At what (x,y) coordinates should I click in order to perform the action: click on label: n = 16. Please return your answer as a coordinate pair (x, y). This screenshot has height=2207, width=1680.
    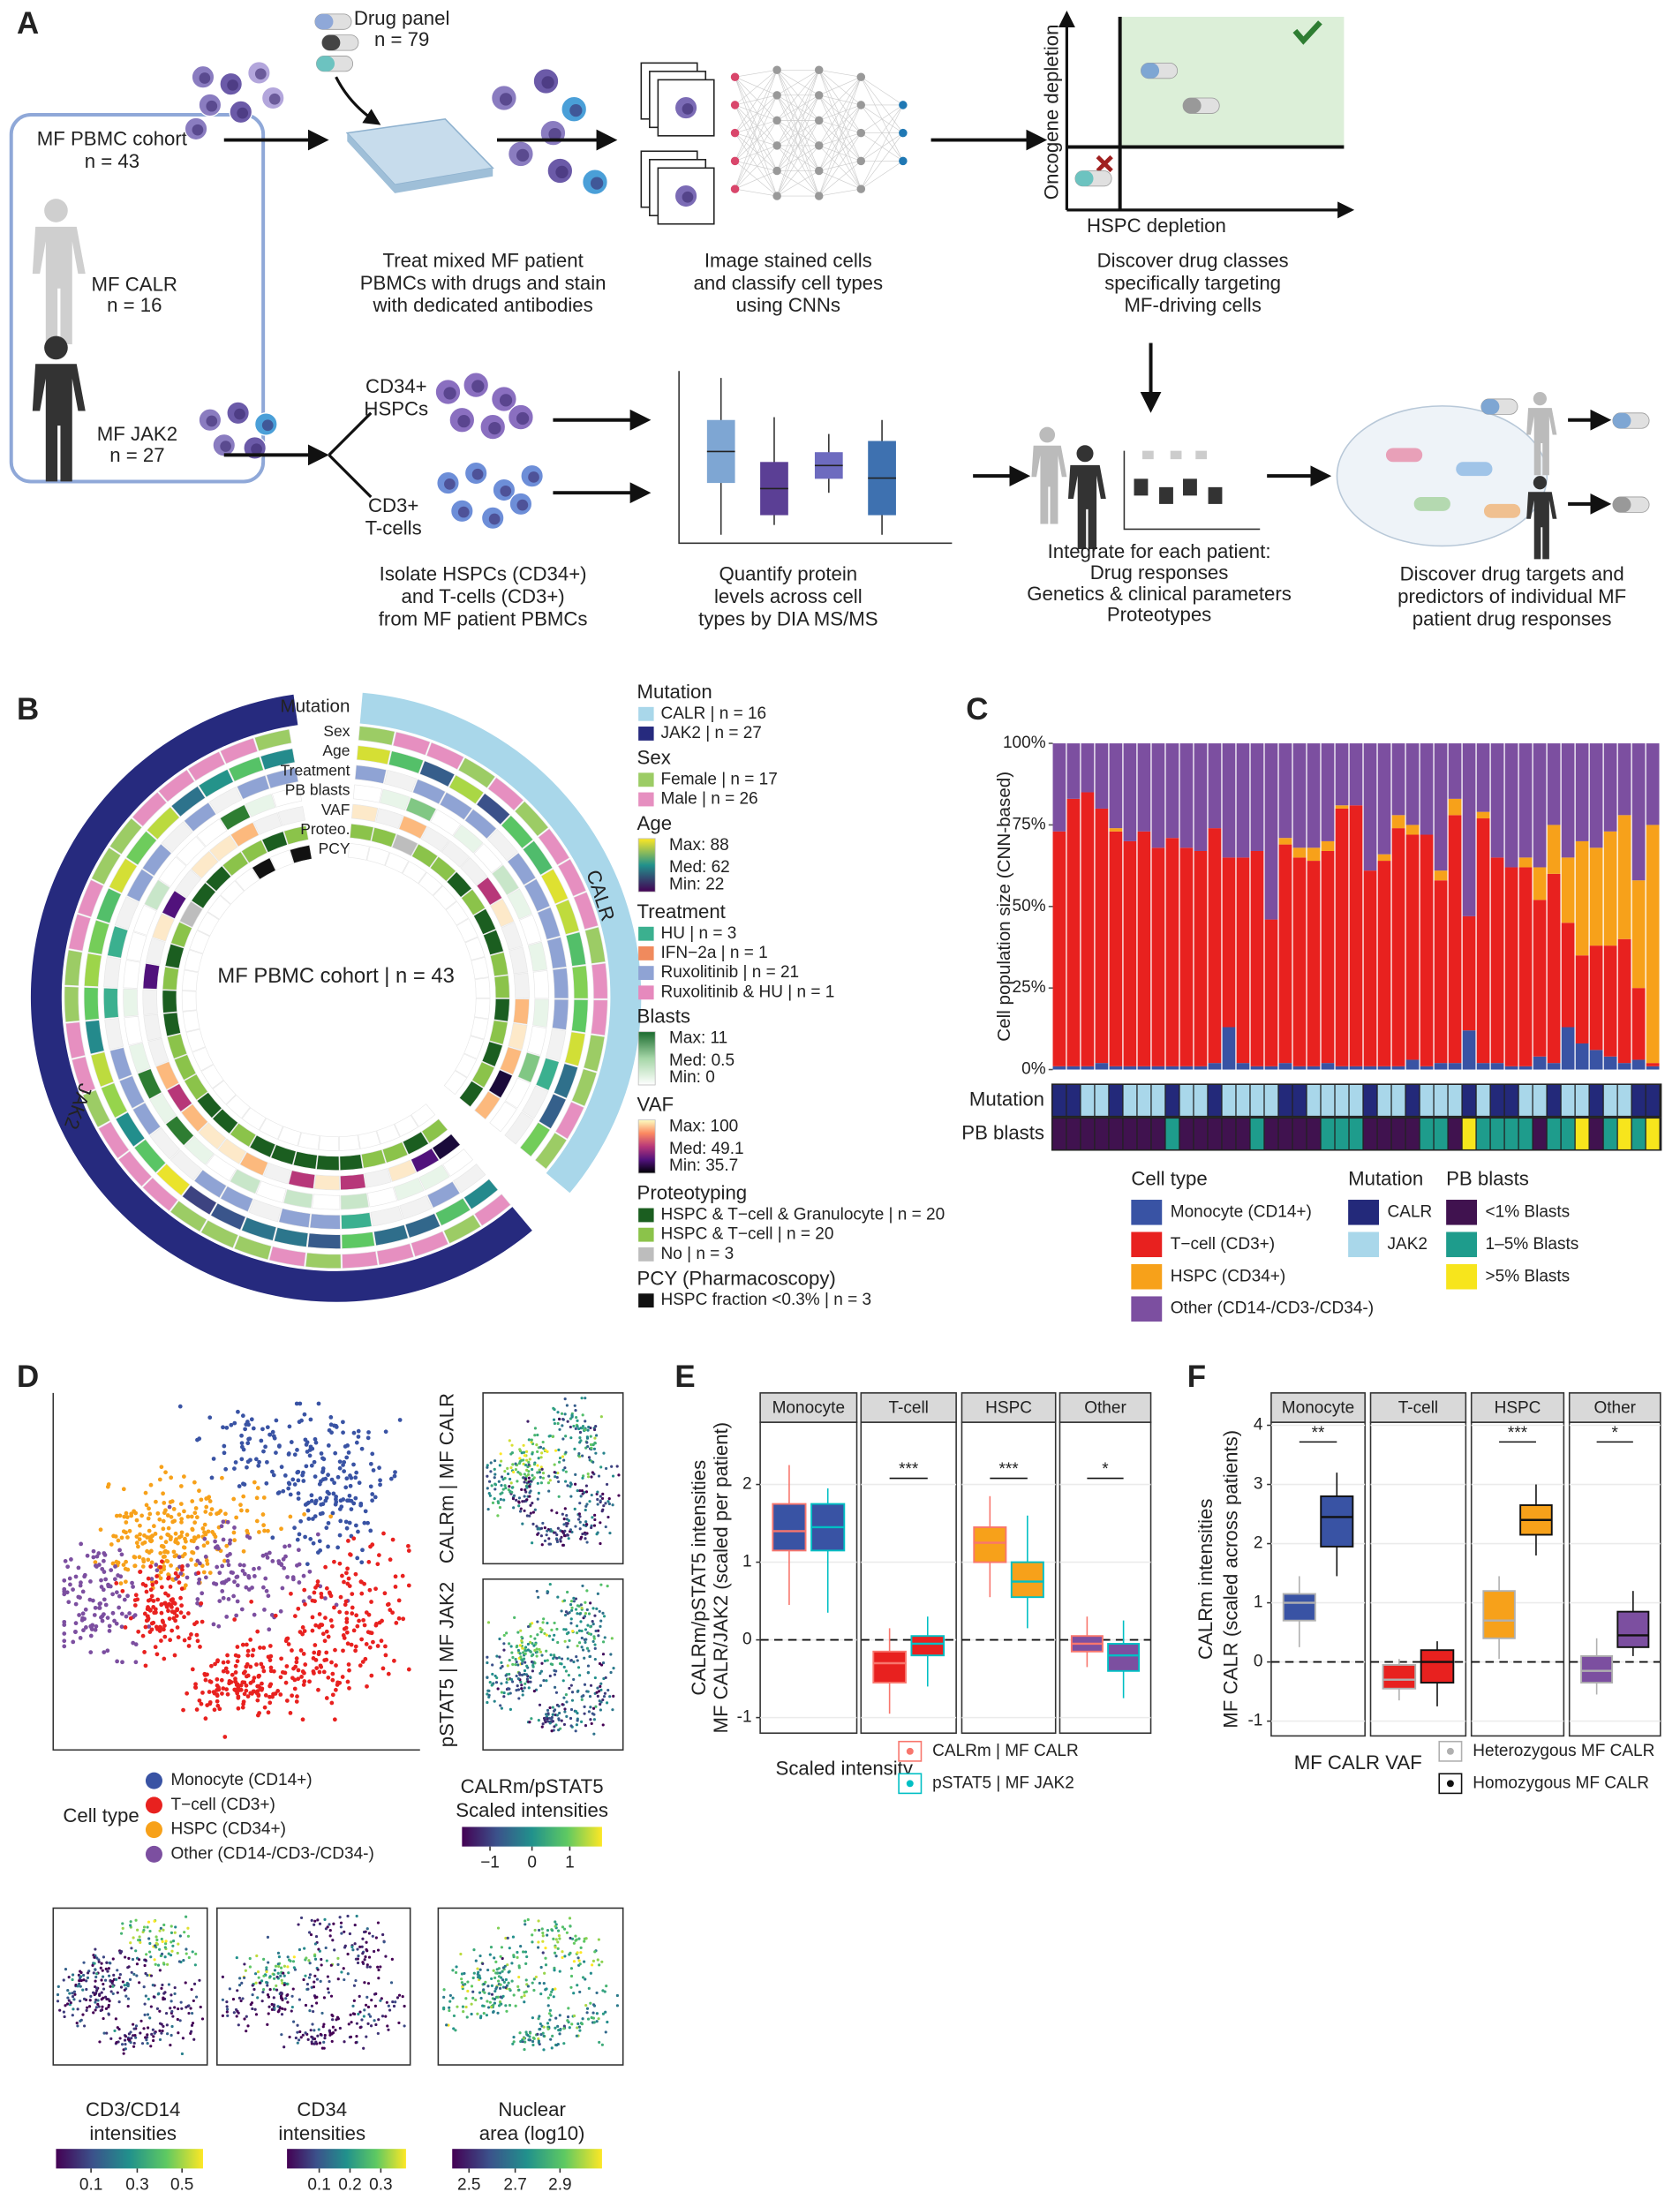
    Looking at the image, I should click on (134, 305).